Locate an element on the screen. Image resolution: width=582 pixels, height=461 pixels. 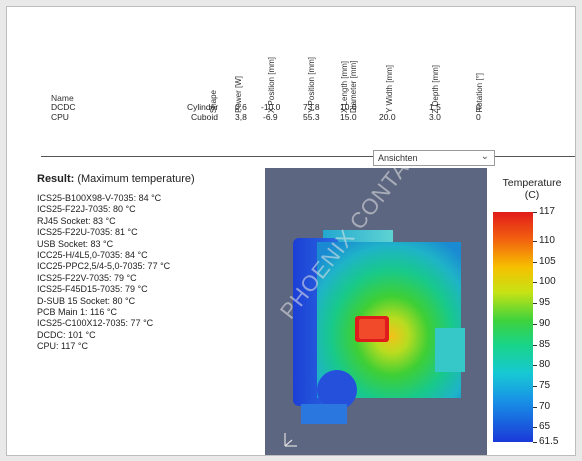
list-item: ICC25-PPC2,5/4-5,0-7035: 77 °C is located at coordinates (104, 266).